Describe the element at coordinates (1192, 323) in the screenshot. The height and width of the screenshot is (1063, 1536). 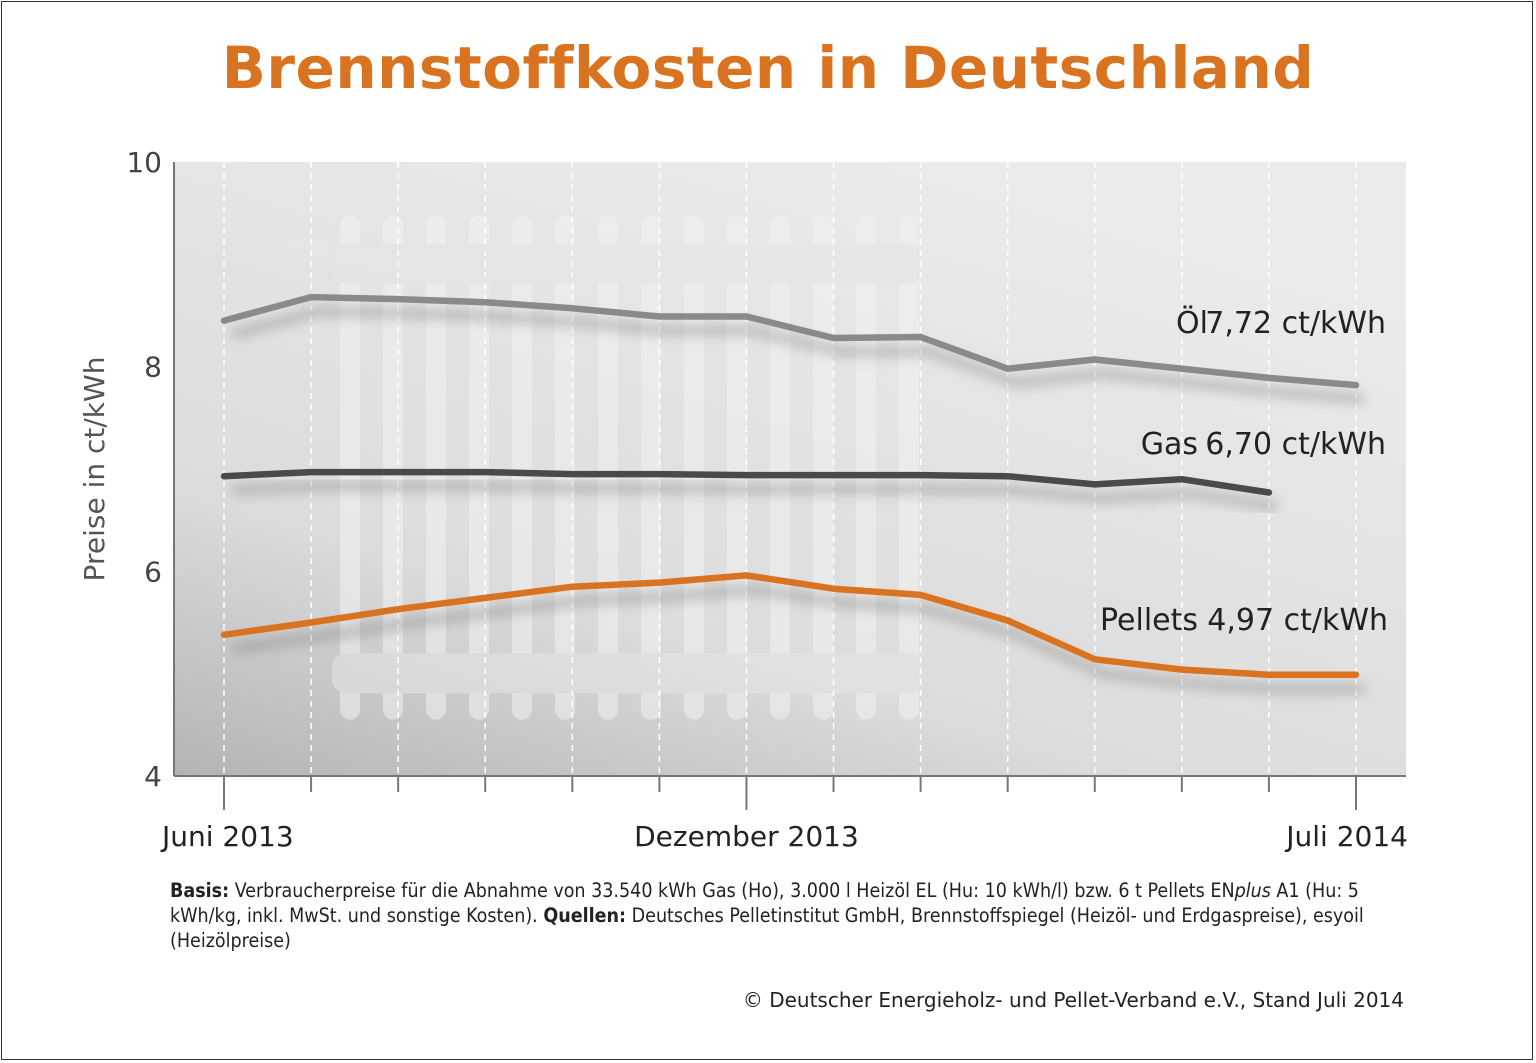
I see `series-name-label: Öl` at that location.